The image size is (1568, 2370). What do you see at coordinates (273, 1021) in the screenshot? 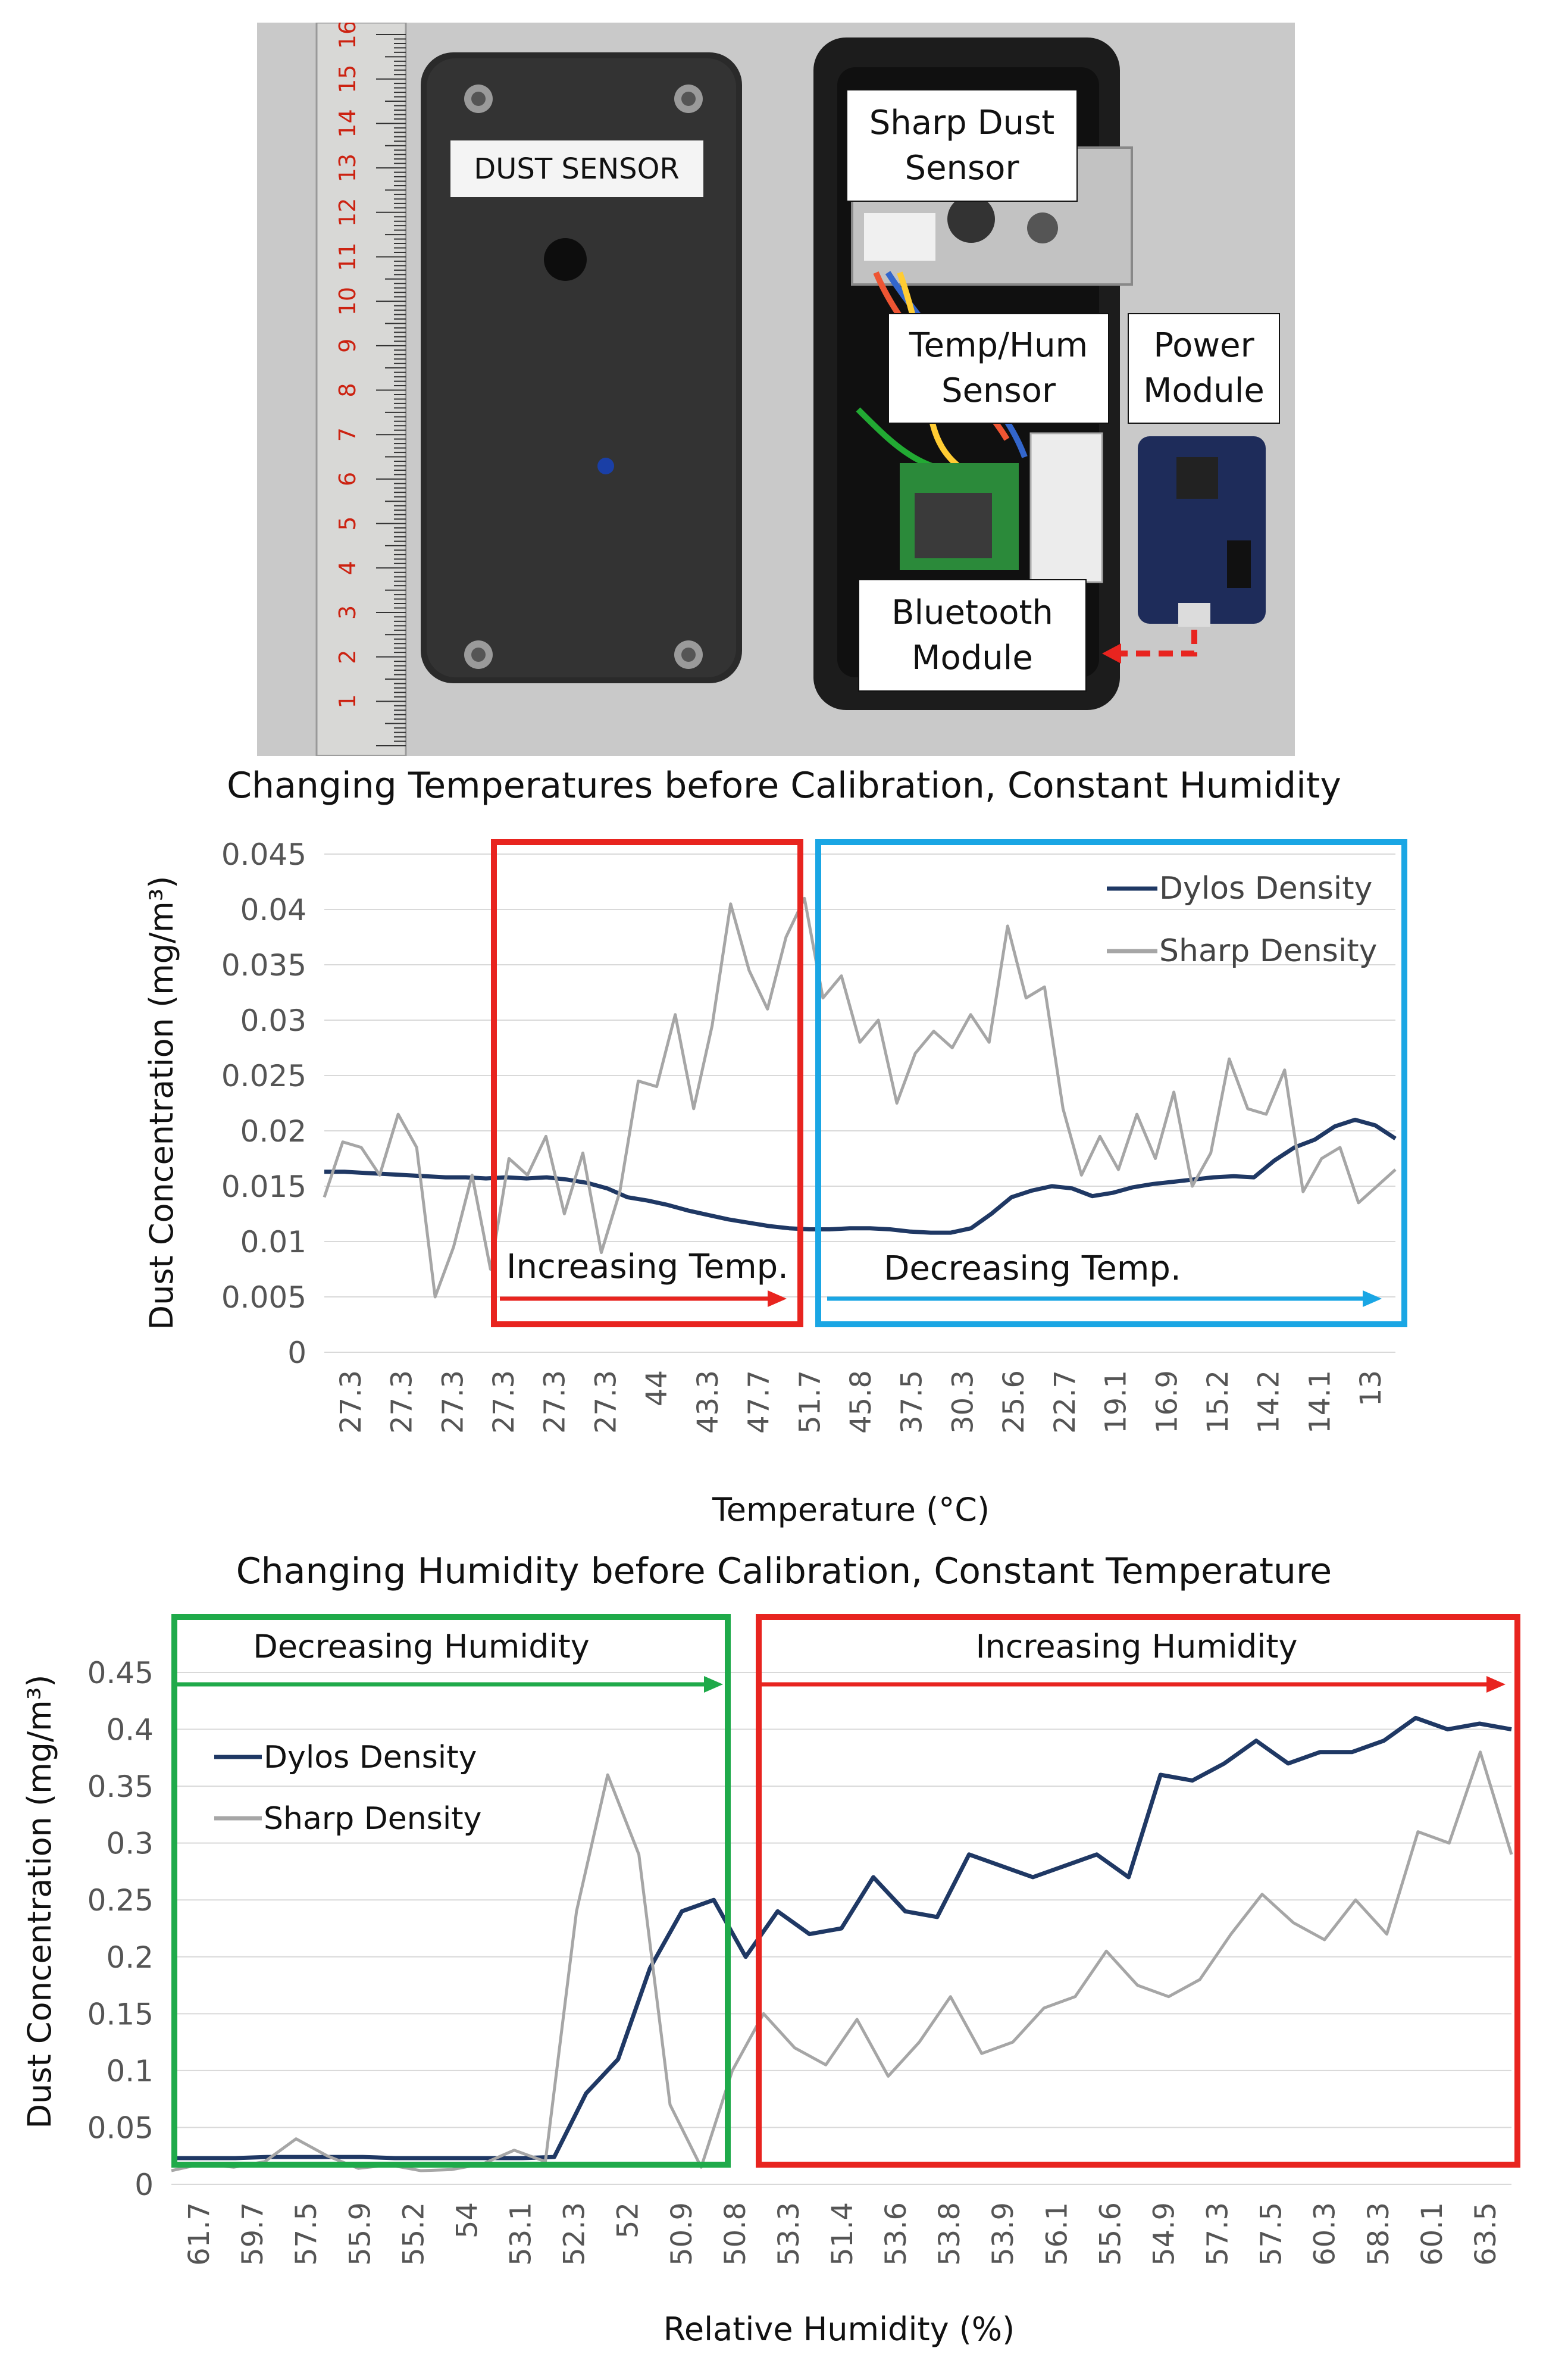
I see `y-tick-label: 0.03` at bounding box center [273, 1021].